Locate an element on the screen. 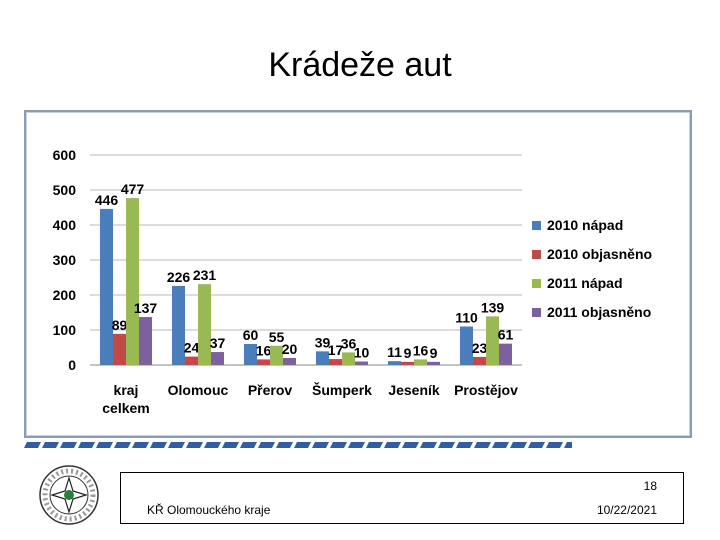 The height and width of the screenshot is (540, 720). data-label: 226 is located at coordinates (179, 277).